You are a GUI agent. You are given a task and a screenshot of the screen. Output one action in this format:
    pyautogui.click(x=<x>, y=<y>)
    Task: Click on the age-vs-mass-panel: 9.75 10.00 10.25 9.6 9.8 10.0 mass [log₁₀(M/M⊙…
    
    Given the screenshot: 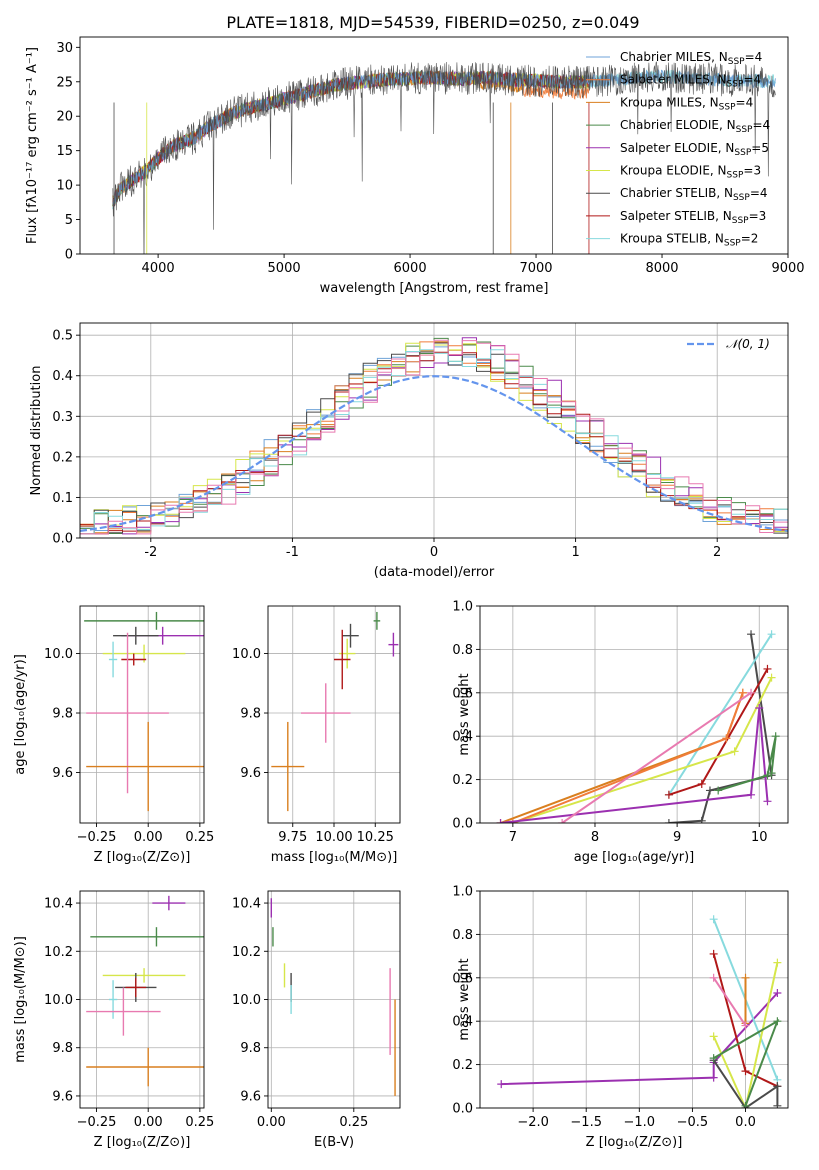 What is the action you would take?
    pyautogui.click(x=316, y=735)
    